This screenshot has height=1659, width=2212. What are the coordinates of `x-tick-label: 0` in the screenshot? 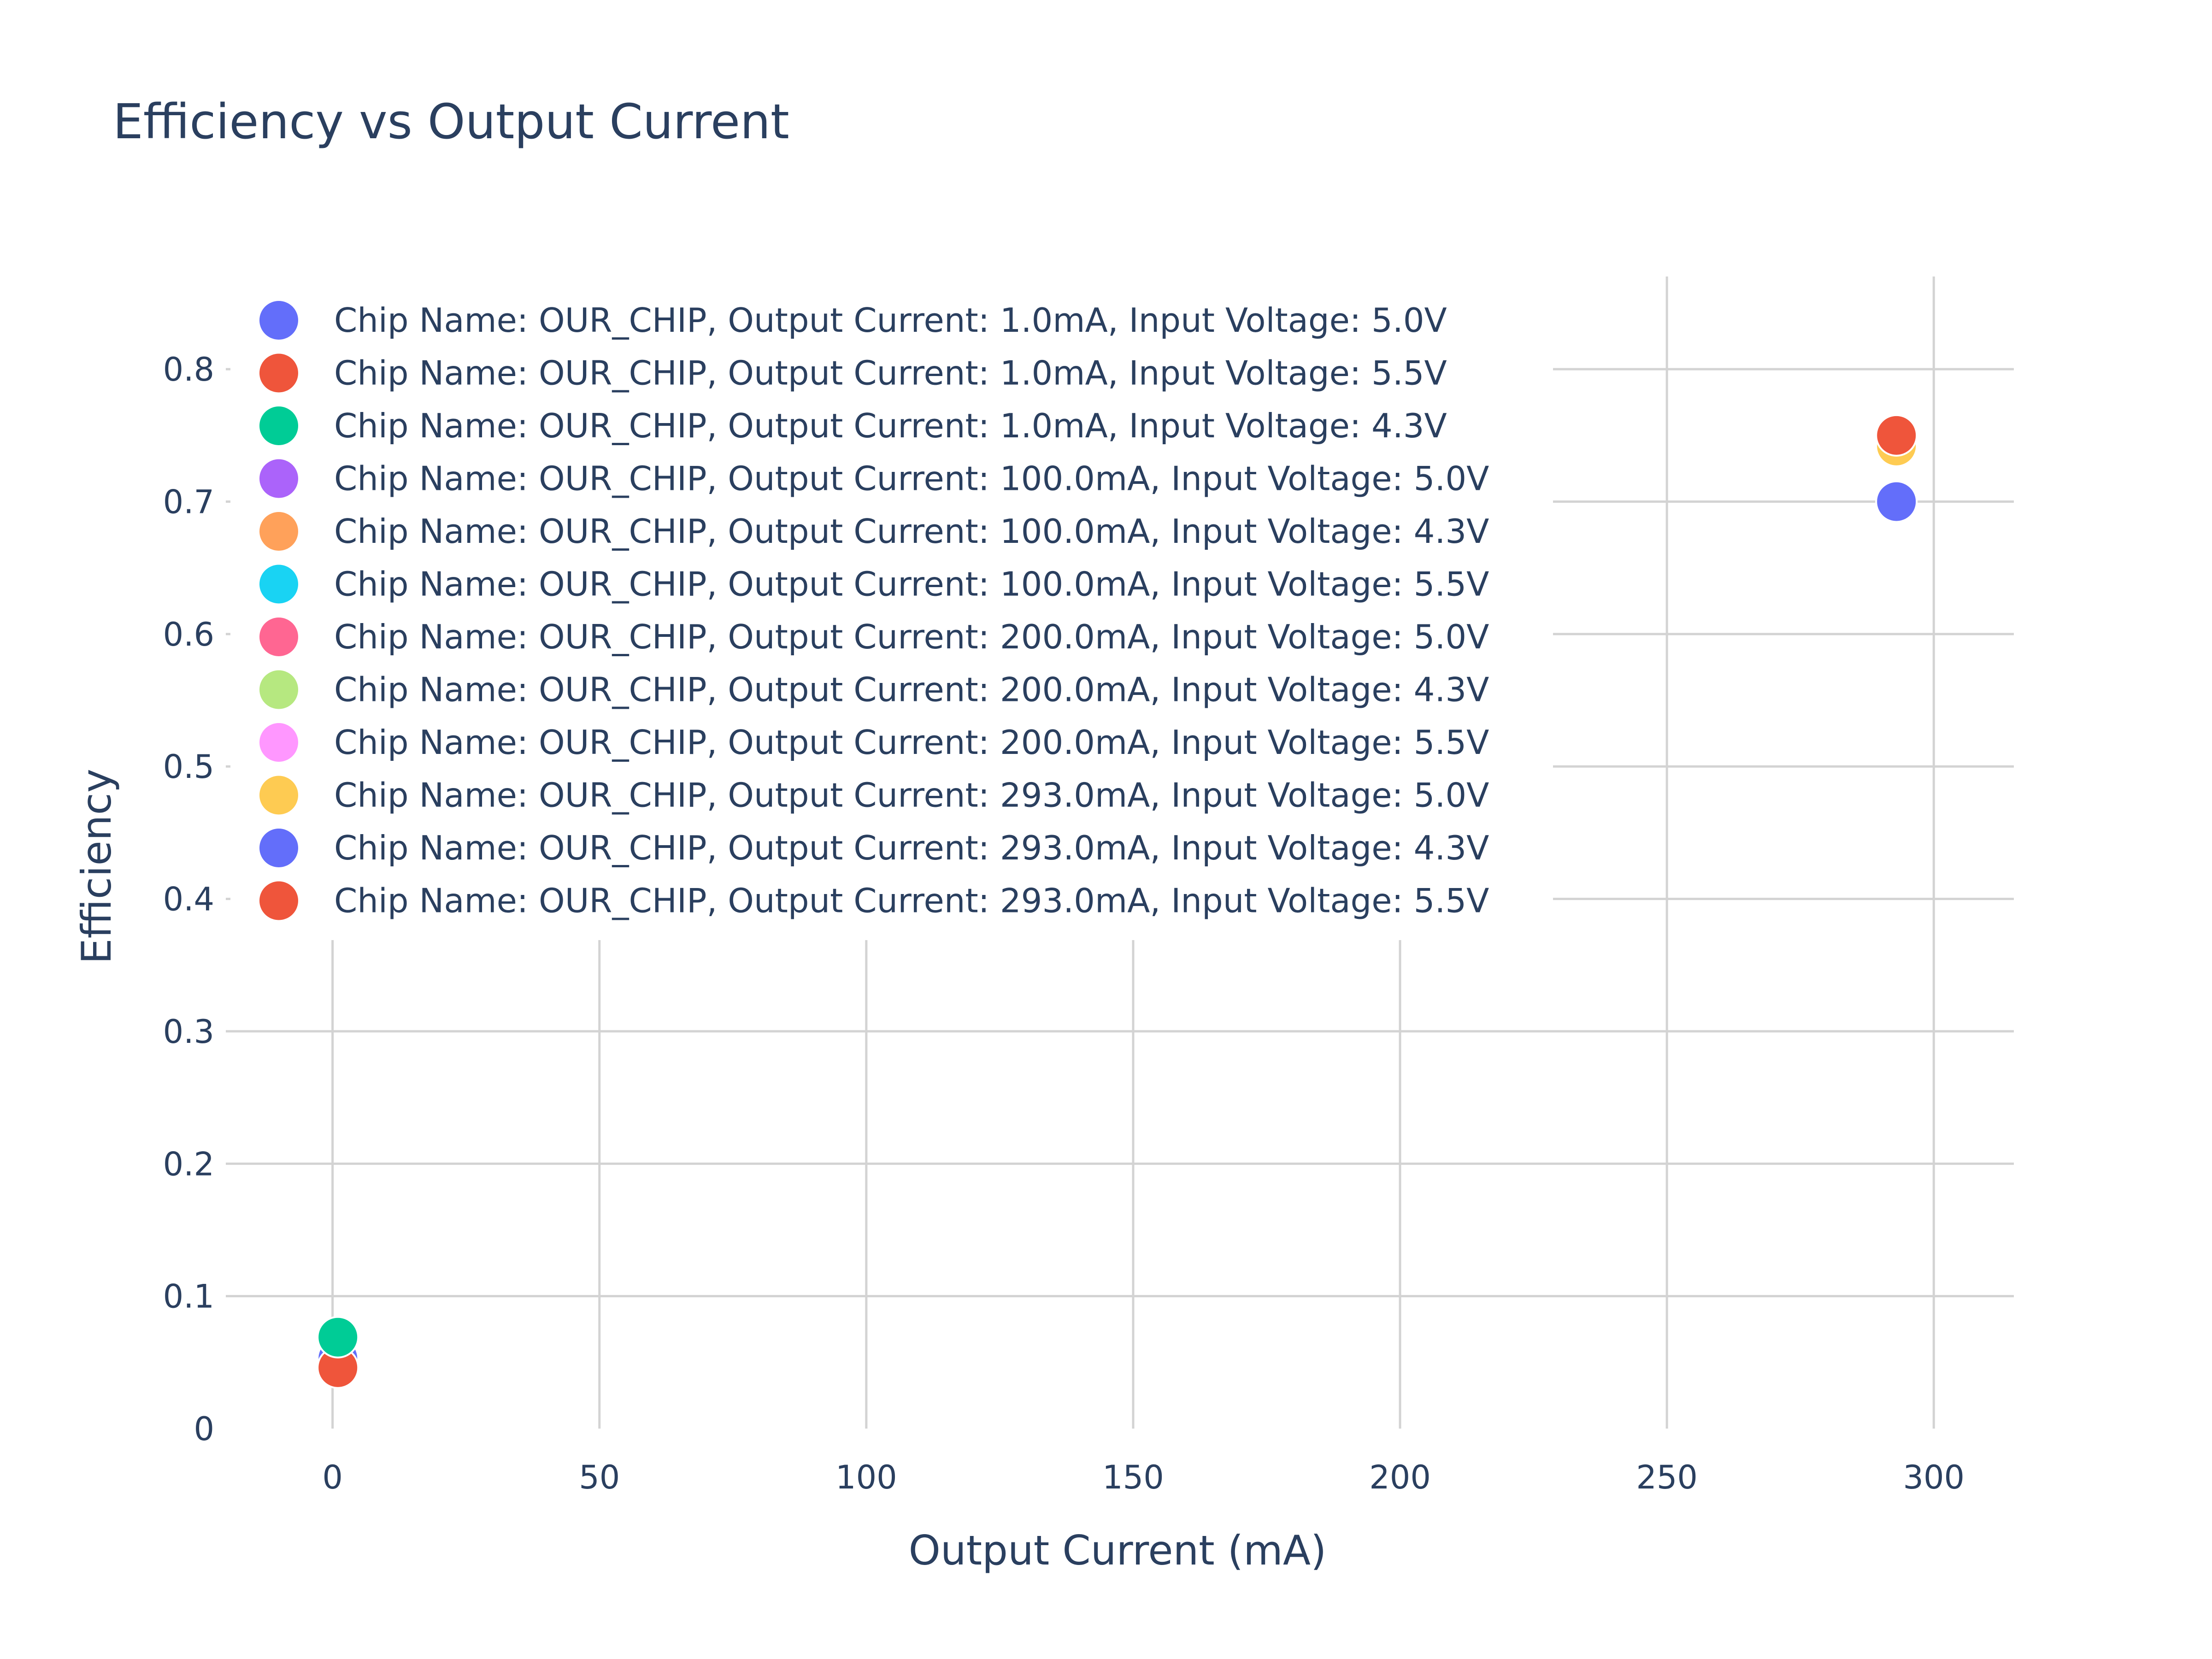 It's located at (332, 1477).